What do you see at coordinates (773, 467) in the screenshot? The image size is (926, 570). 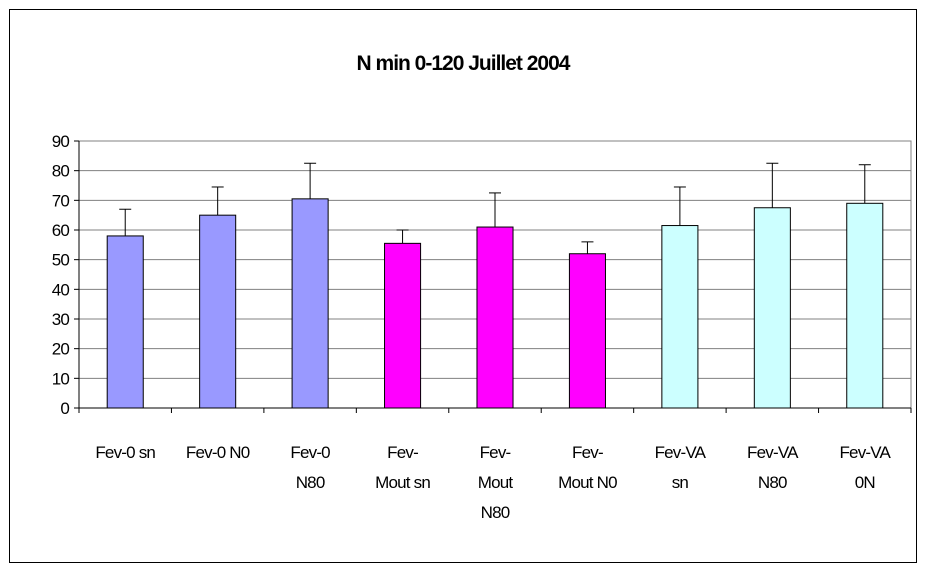 I see `x-tick-label: Fev-VA N80` at bounding box center [773, 467].